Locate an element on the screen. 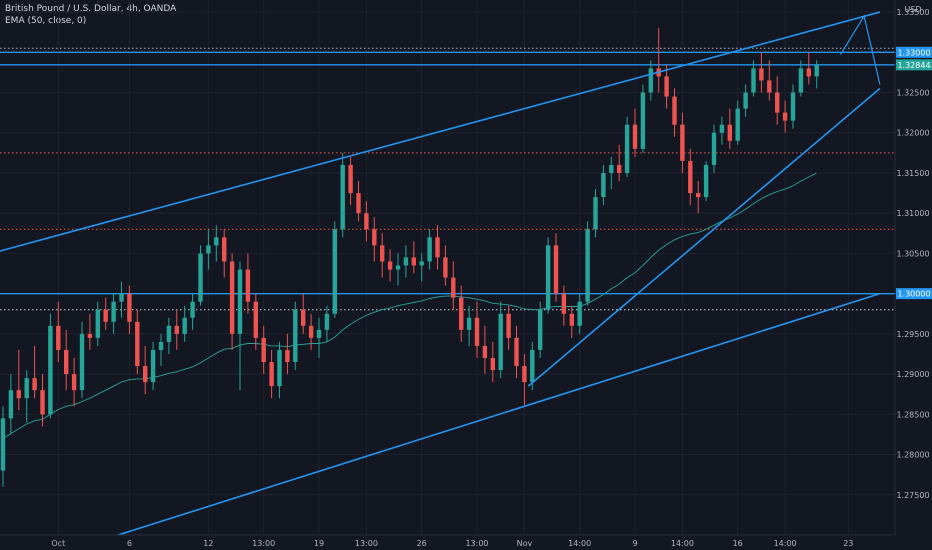 Image resolution: width=932 pixels, height=550 pixels. price-tick-label: 1.32500 is located at coordinates (912, 93).